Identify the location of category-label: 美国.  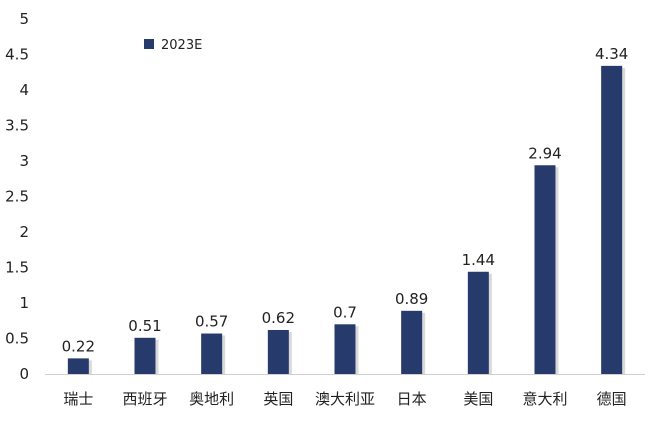
(478, 399).